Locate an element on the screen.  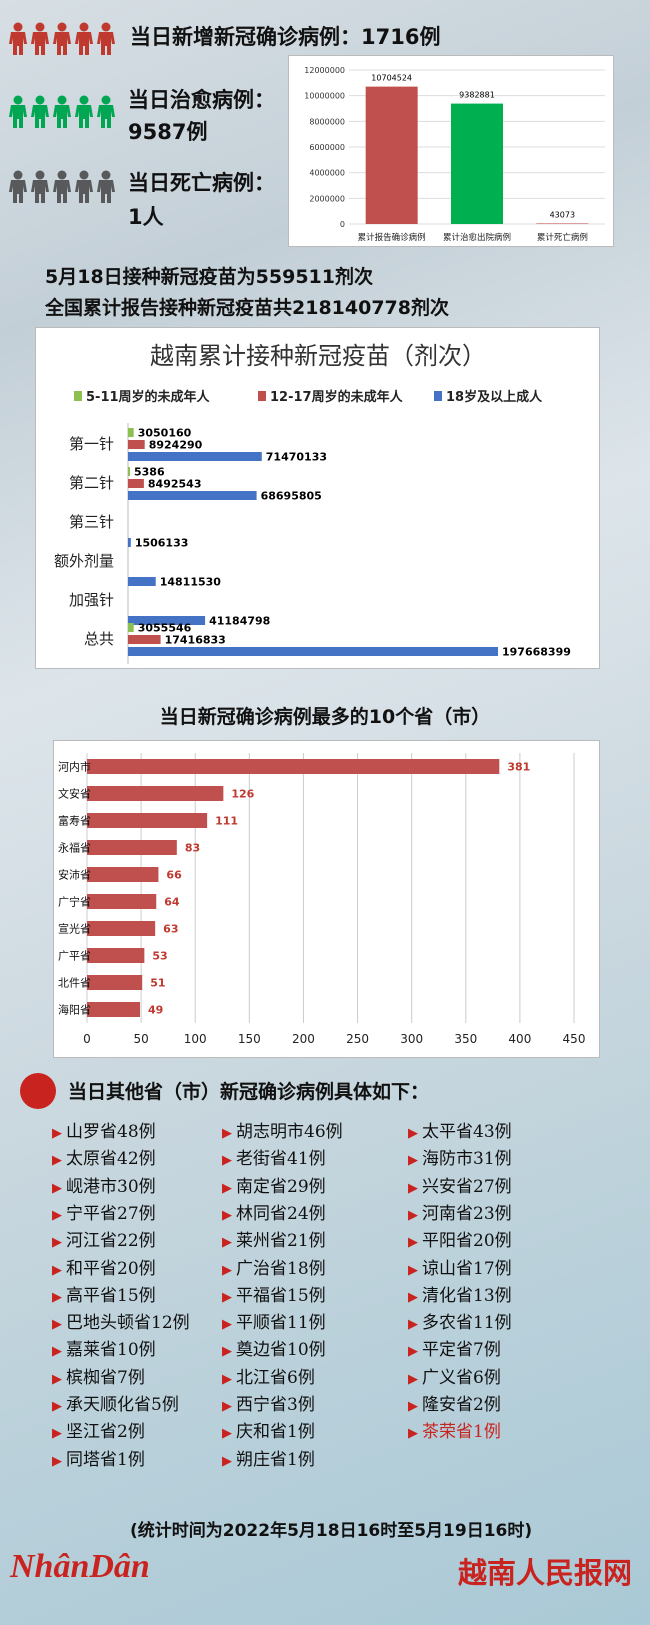
province-item: ▶ 宁平省27例 is located at coordinates (104, 1211).